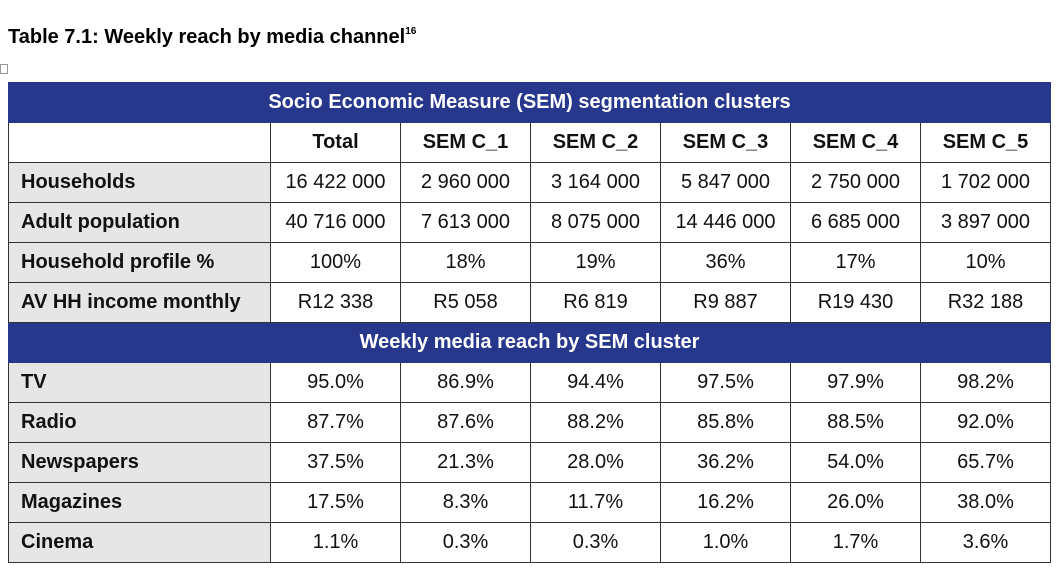 This screenshot has height=583, width=1058. I want to click on cell: 97.9%, so click(855, 382).